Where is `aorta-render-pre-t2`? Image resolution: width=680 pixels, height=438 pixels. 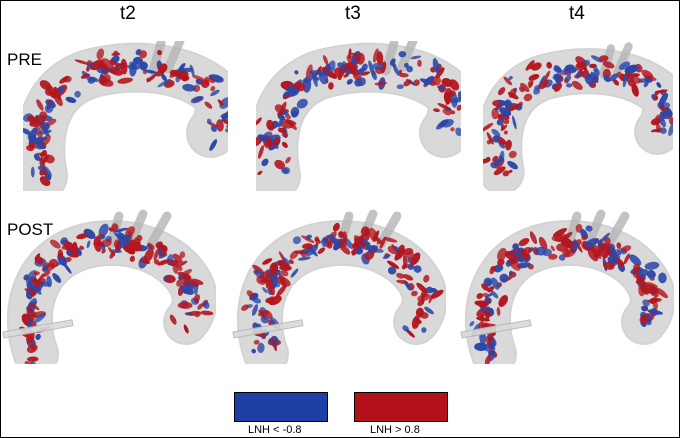 aorta-render-pre-t2 is located at coordinates (125, 116).